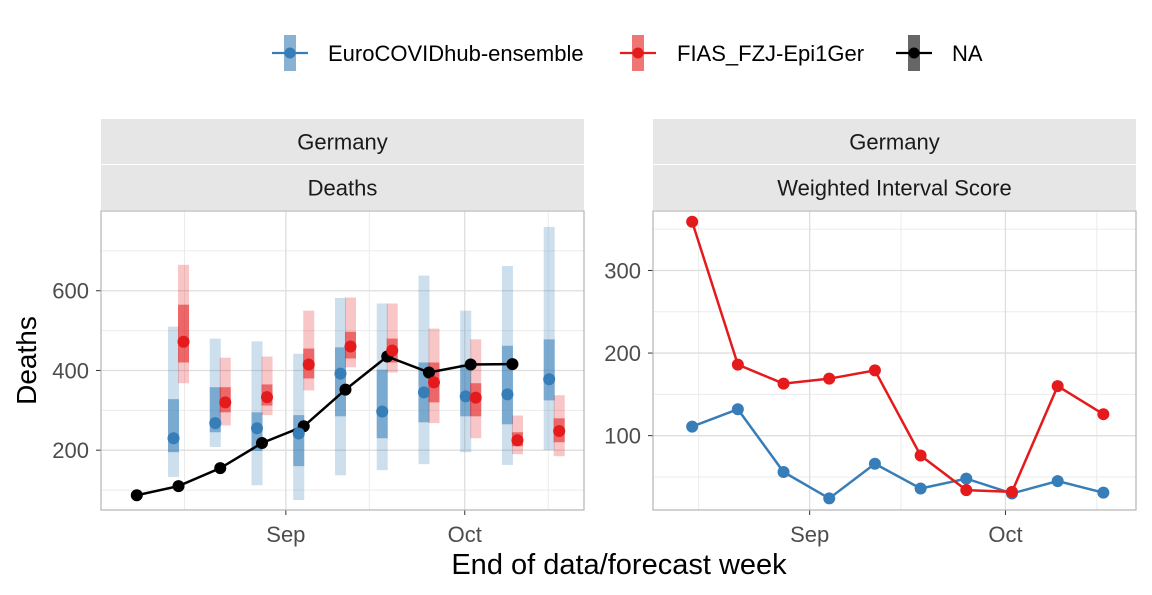  What do you see at coordinates (324, 426) in the screenshot?
I see `observed-line` at bounding box center [324, 426].